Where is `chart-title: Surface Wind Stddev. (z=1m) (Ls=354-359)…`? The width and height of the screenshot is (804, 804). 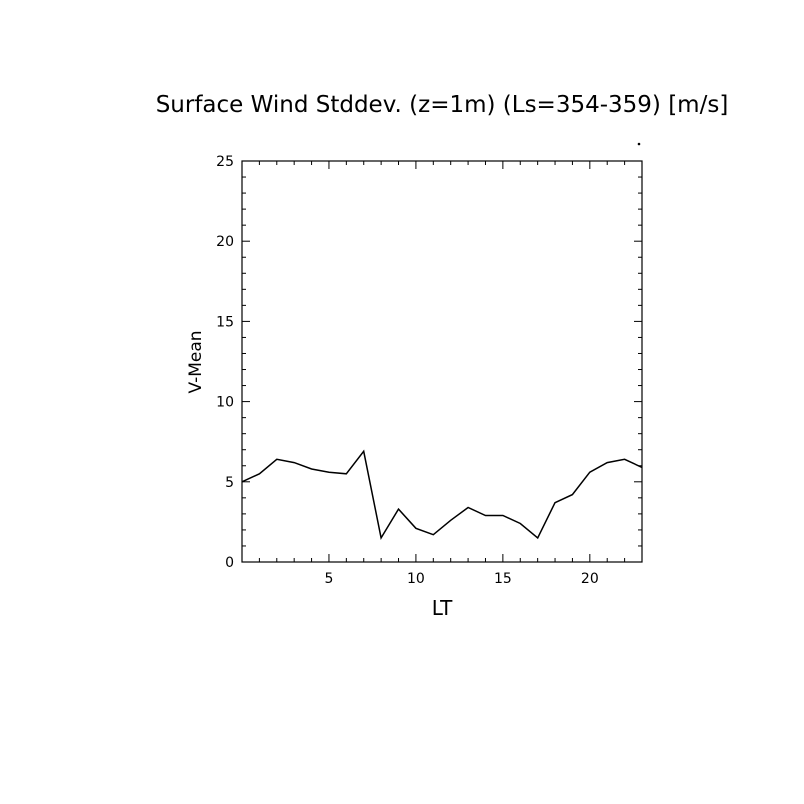
chart-title: Surface Wind Stddev. (z=1m) (Ls=354-359)… is located at coordinates (442, 105).